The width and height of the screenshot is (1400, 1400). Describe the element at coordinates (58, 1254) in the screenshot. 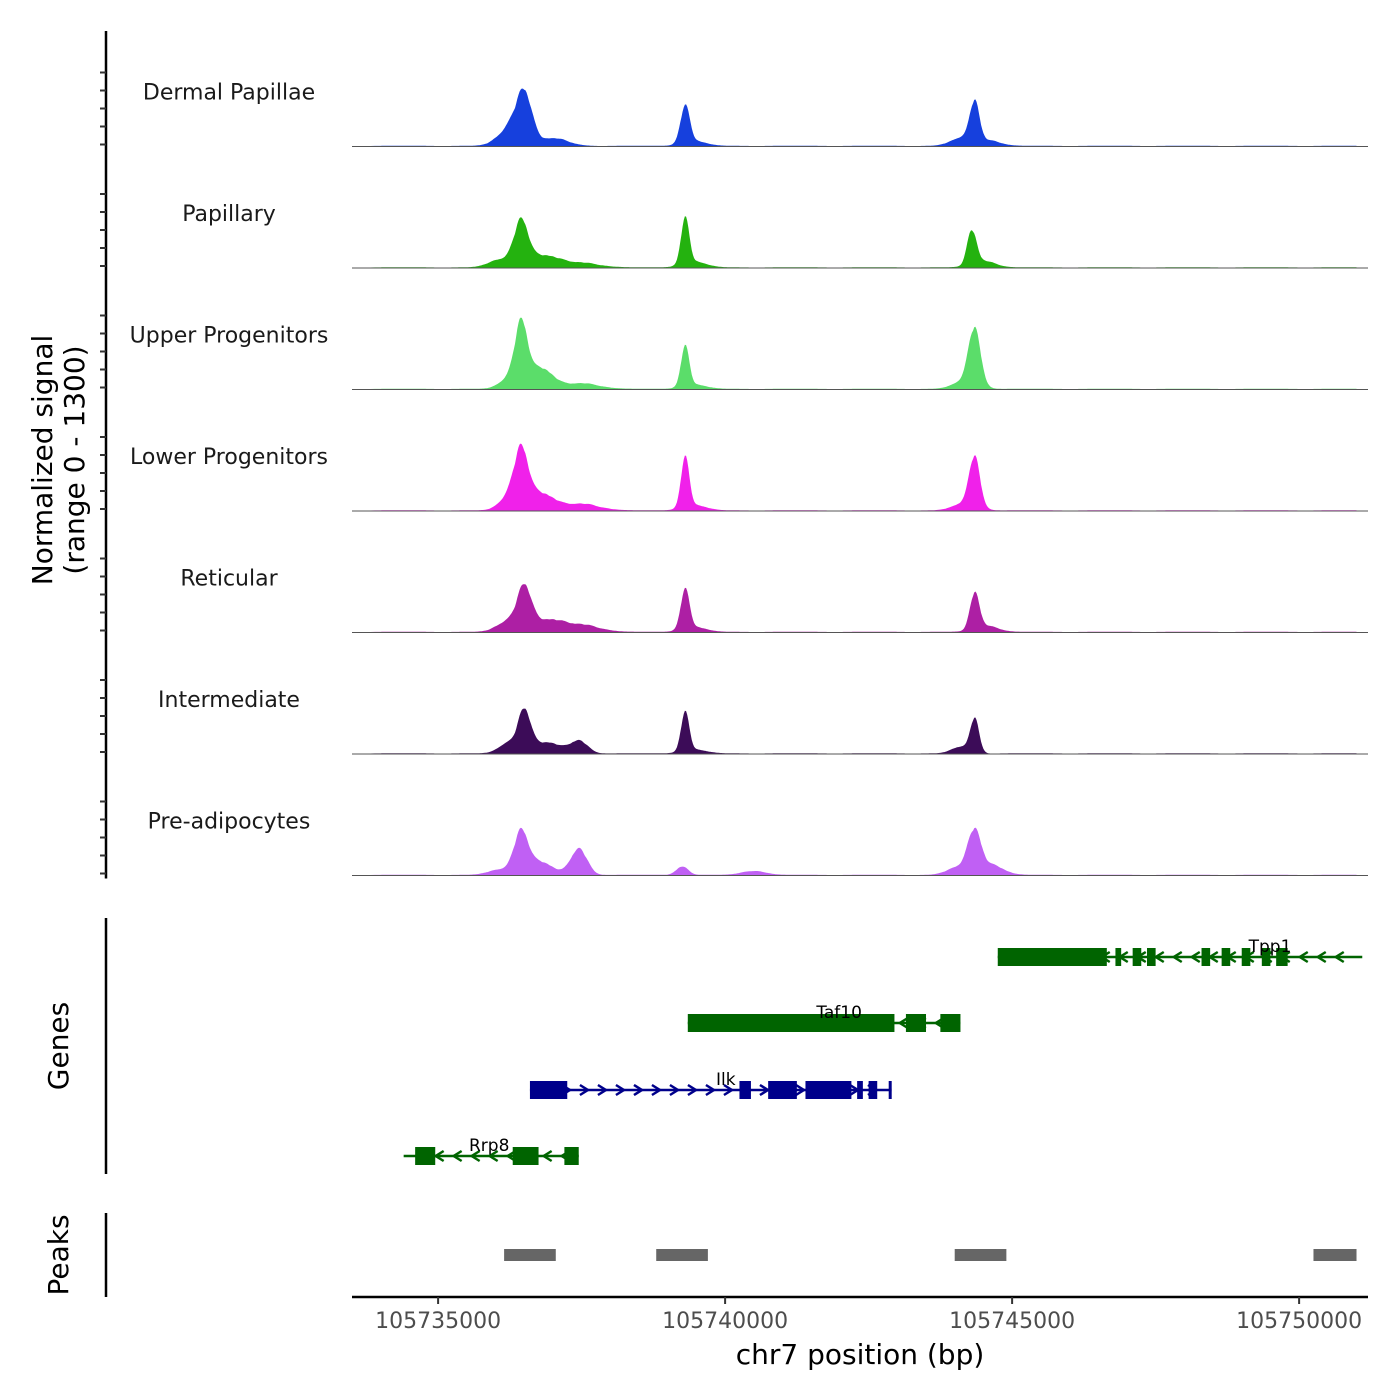

I see `peaks-panel-label: Peaks` at that location.